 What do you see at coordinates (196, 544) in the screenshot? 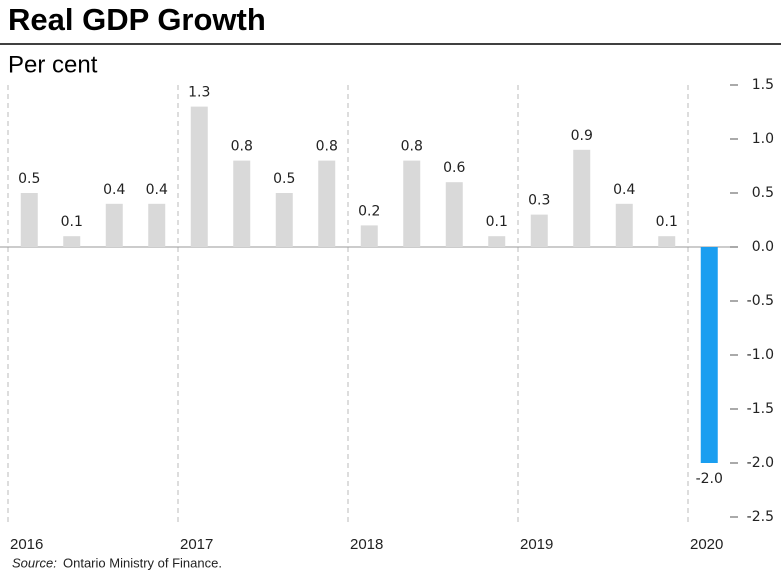
I see `x-tick-label: 2017` at bounding box center [196, 544].